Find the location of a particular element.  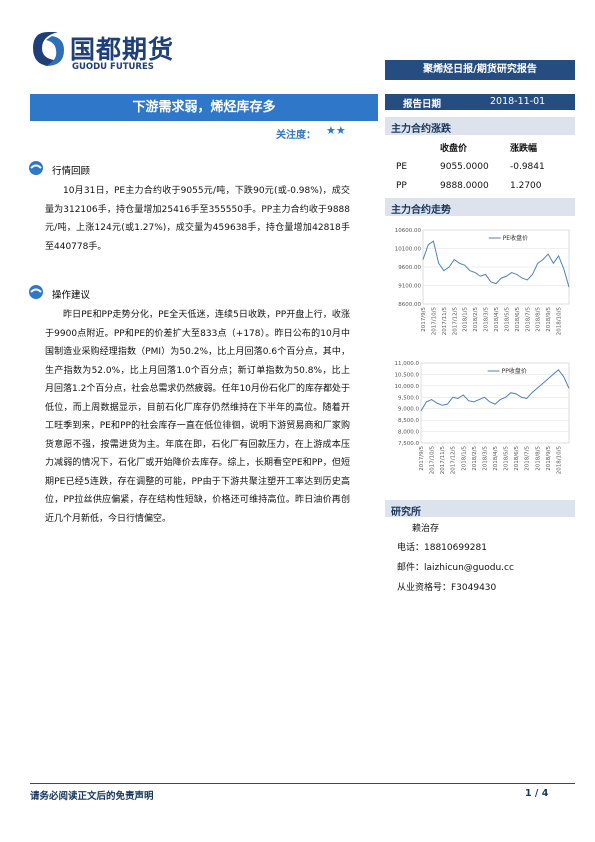

analyst: 赖治存 is located at coordinates (426, 529).